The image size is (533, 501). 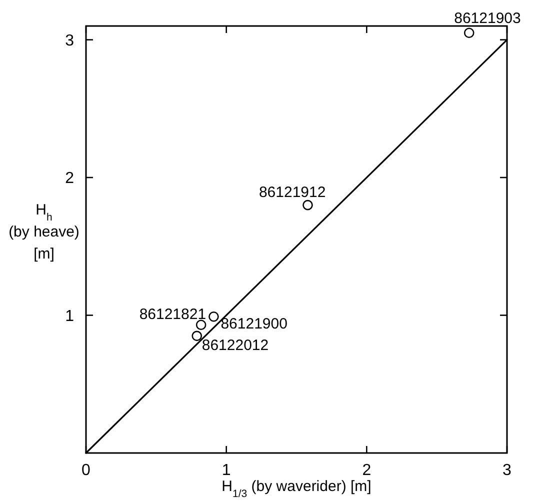 I want to click on annotation: 86121821, so click(x=172, y=314).